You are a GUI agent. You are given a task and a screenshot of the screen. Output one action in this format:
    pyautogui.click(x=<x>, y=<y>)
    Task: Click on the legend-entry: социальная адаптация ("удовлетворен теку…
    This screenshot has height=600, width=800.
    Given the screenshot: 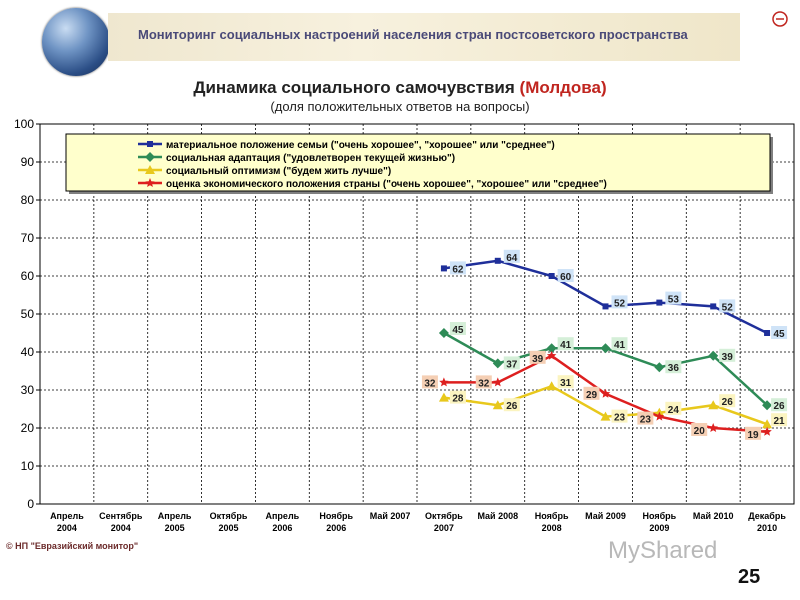 What is the action you would take?
    pyautogui.click(x=310, y=158)
    